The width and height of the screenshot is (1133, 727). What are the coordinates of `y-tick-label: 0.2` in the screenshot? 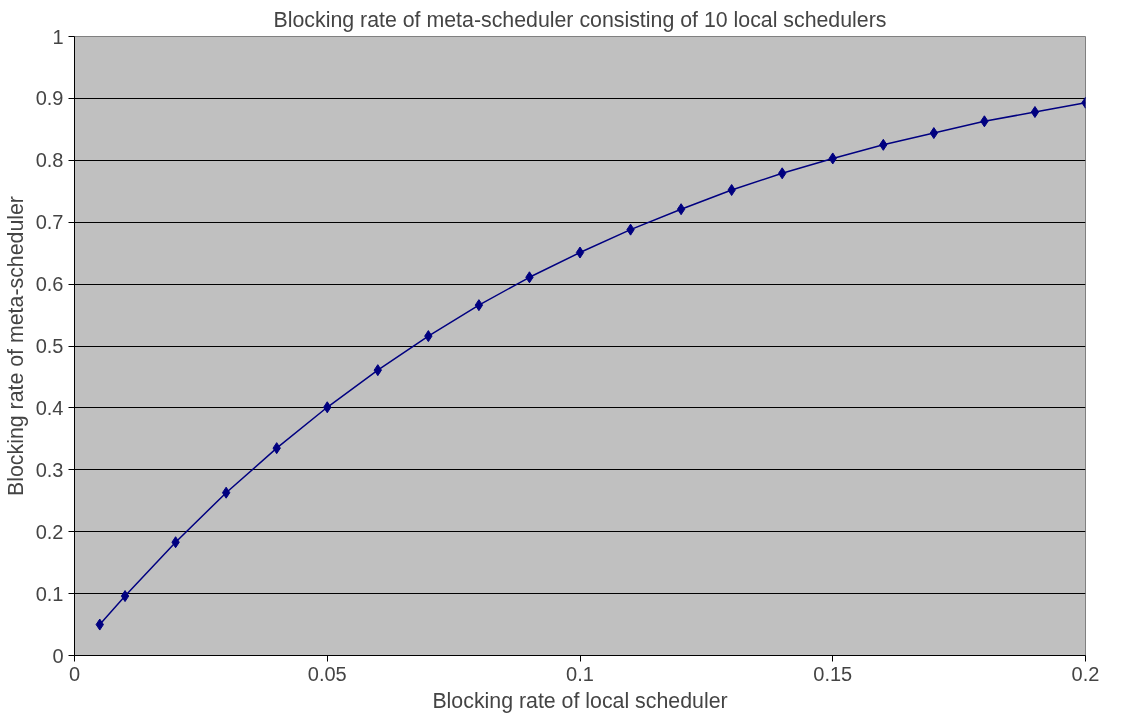 It's located at (49, 531).